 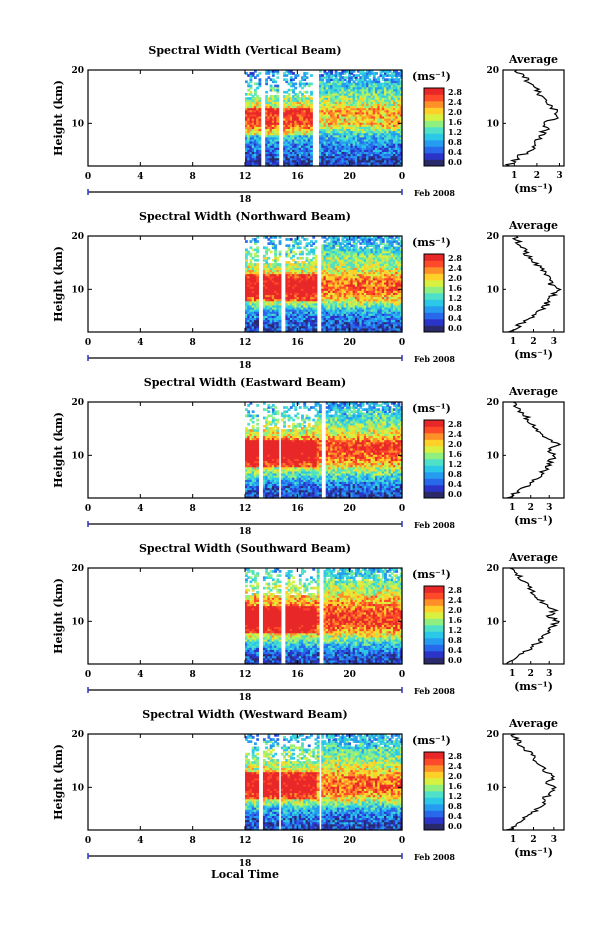 What do you see at coordinates (245, 874) in the screenshot?
I see `x-axis-label: Local Time` at bounding box center [245, 874].